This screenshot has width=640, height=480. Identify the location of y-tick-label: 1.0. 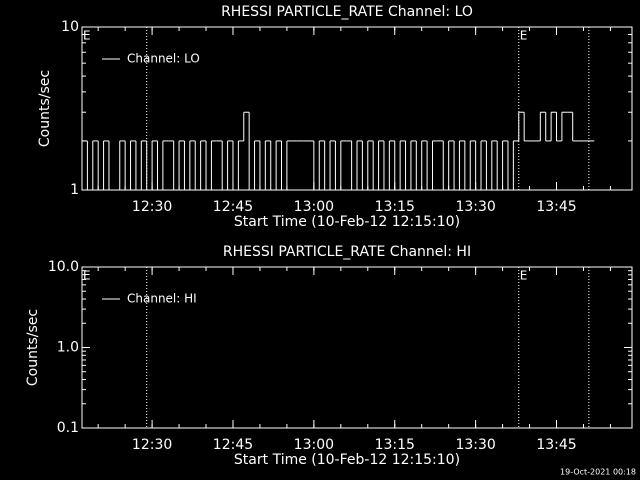
(68, 348).